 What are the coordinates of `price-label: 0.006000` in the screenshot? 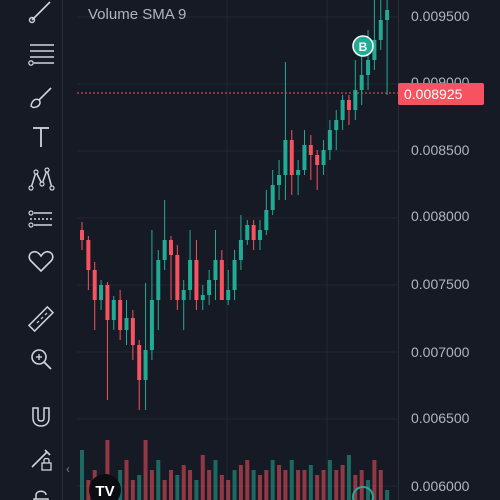 It's located at (440, 486).